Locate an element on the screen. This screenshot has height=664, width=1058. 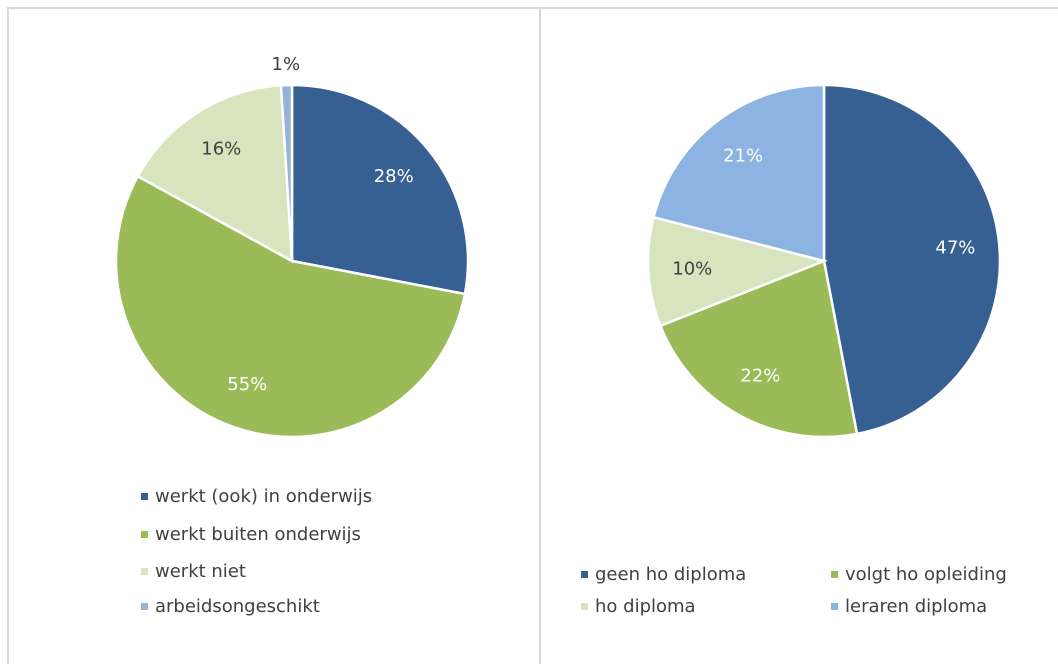
data-label: 10% is located at coordinates (692, 268).